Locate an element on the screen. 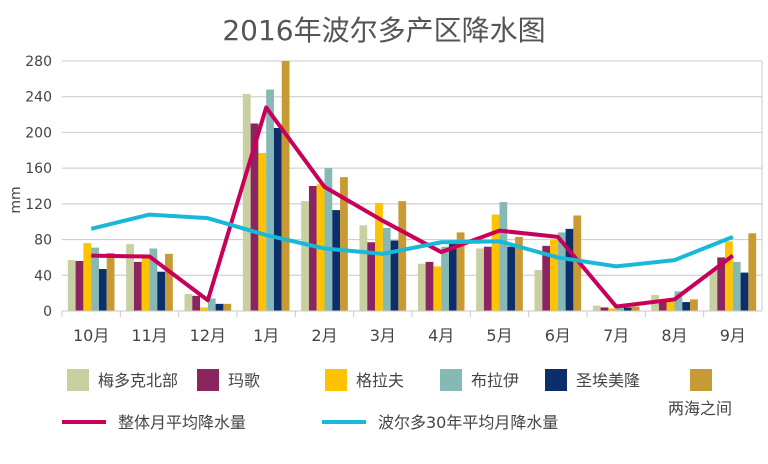 This screenshot has height=464, width=768. x-tick-label: 7月 is located at coordinates (616, 335).